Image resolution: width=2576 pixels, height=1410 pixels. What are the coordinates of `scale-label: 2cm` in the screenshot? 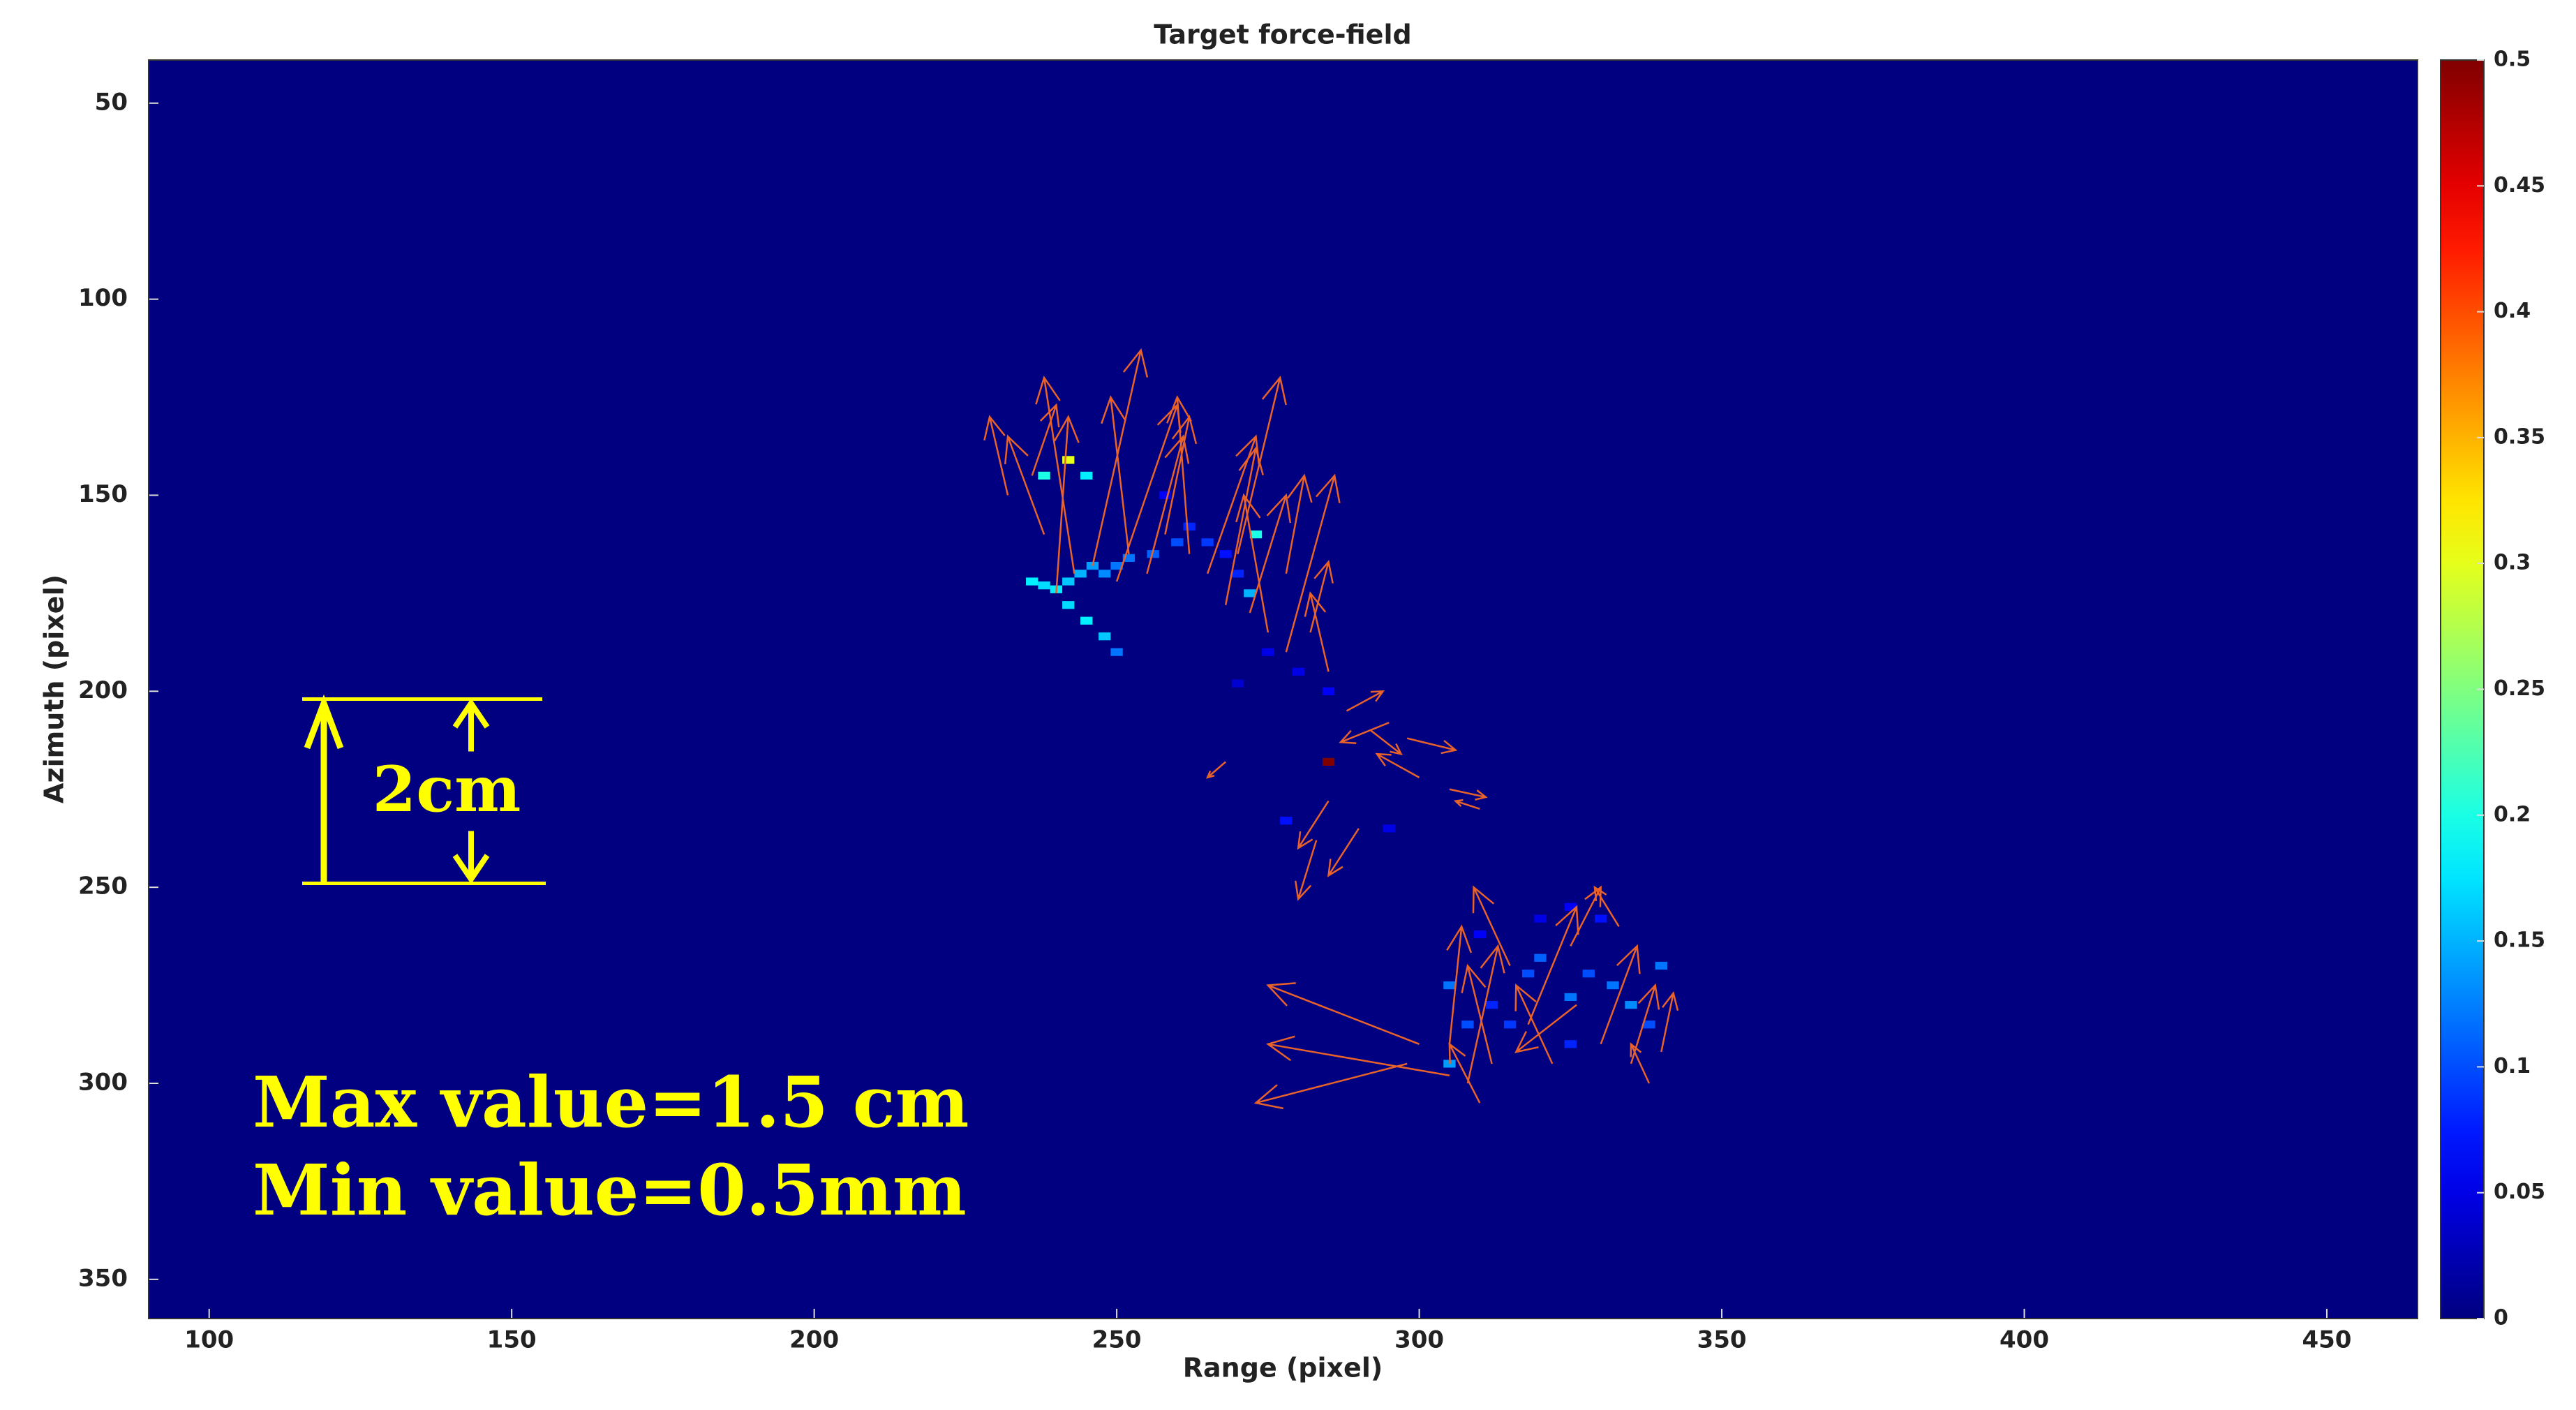 It's located at (447, 789).